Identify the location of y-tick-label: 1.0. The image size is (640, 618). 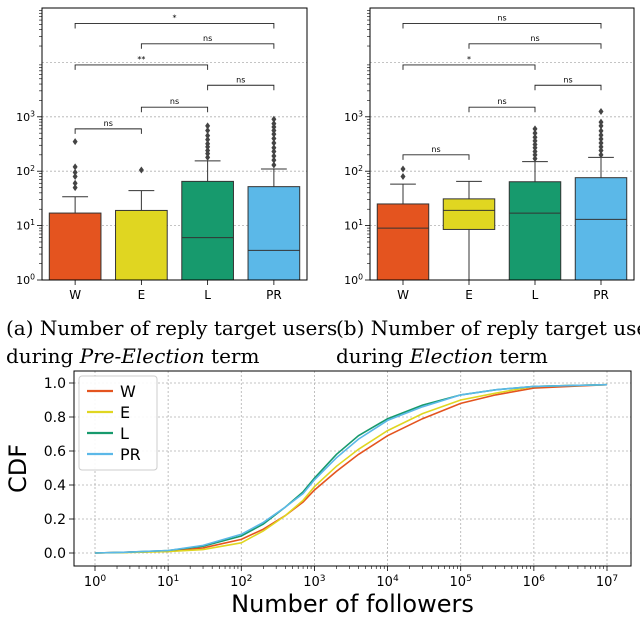
(55, 384).